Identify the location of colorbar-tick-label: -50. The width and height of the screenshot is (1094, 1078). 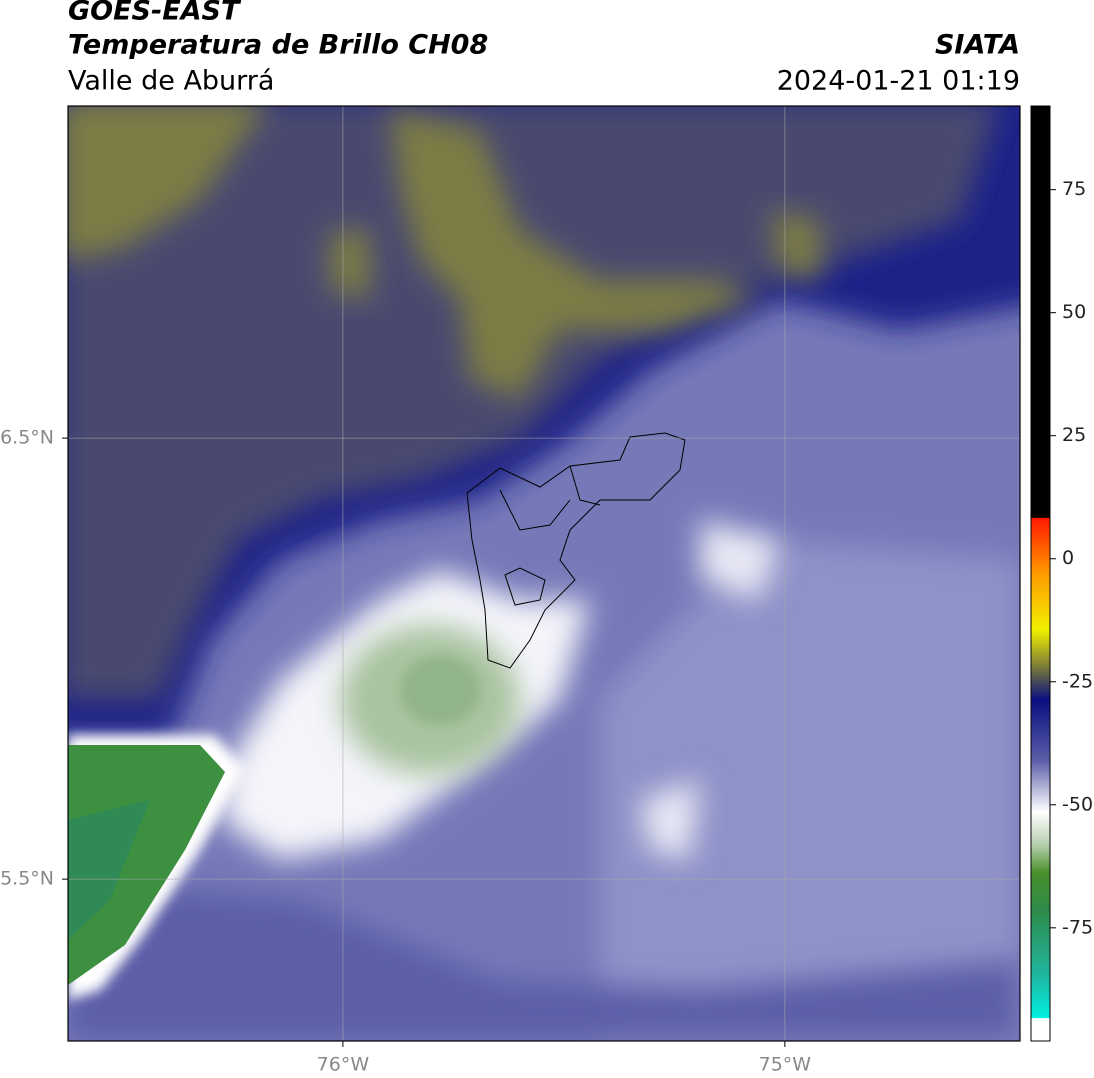
(1077, 804).